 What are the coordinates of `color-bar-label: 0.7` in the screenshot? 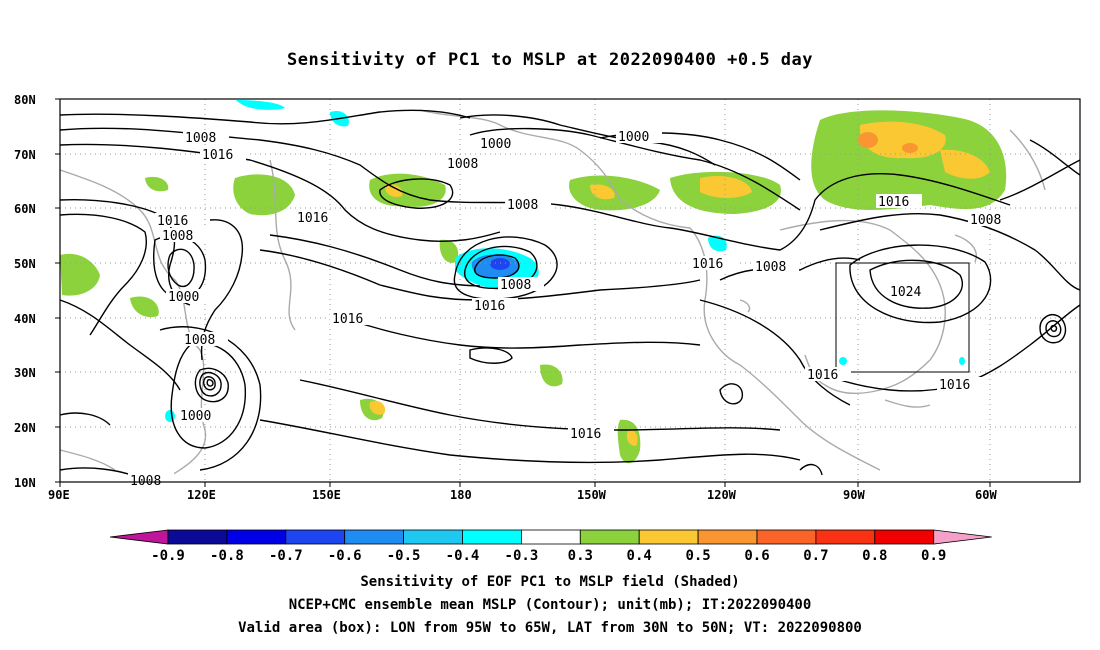 It's located at (815, 556).